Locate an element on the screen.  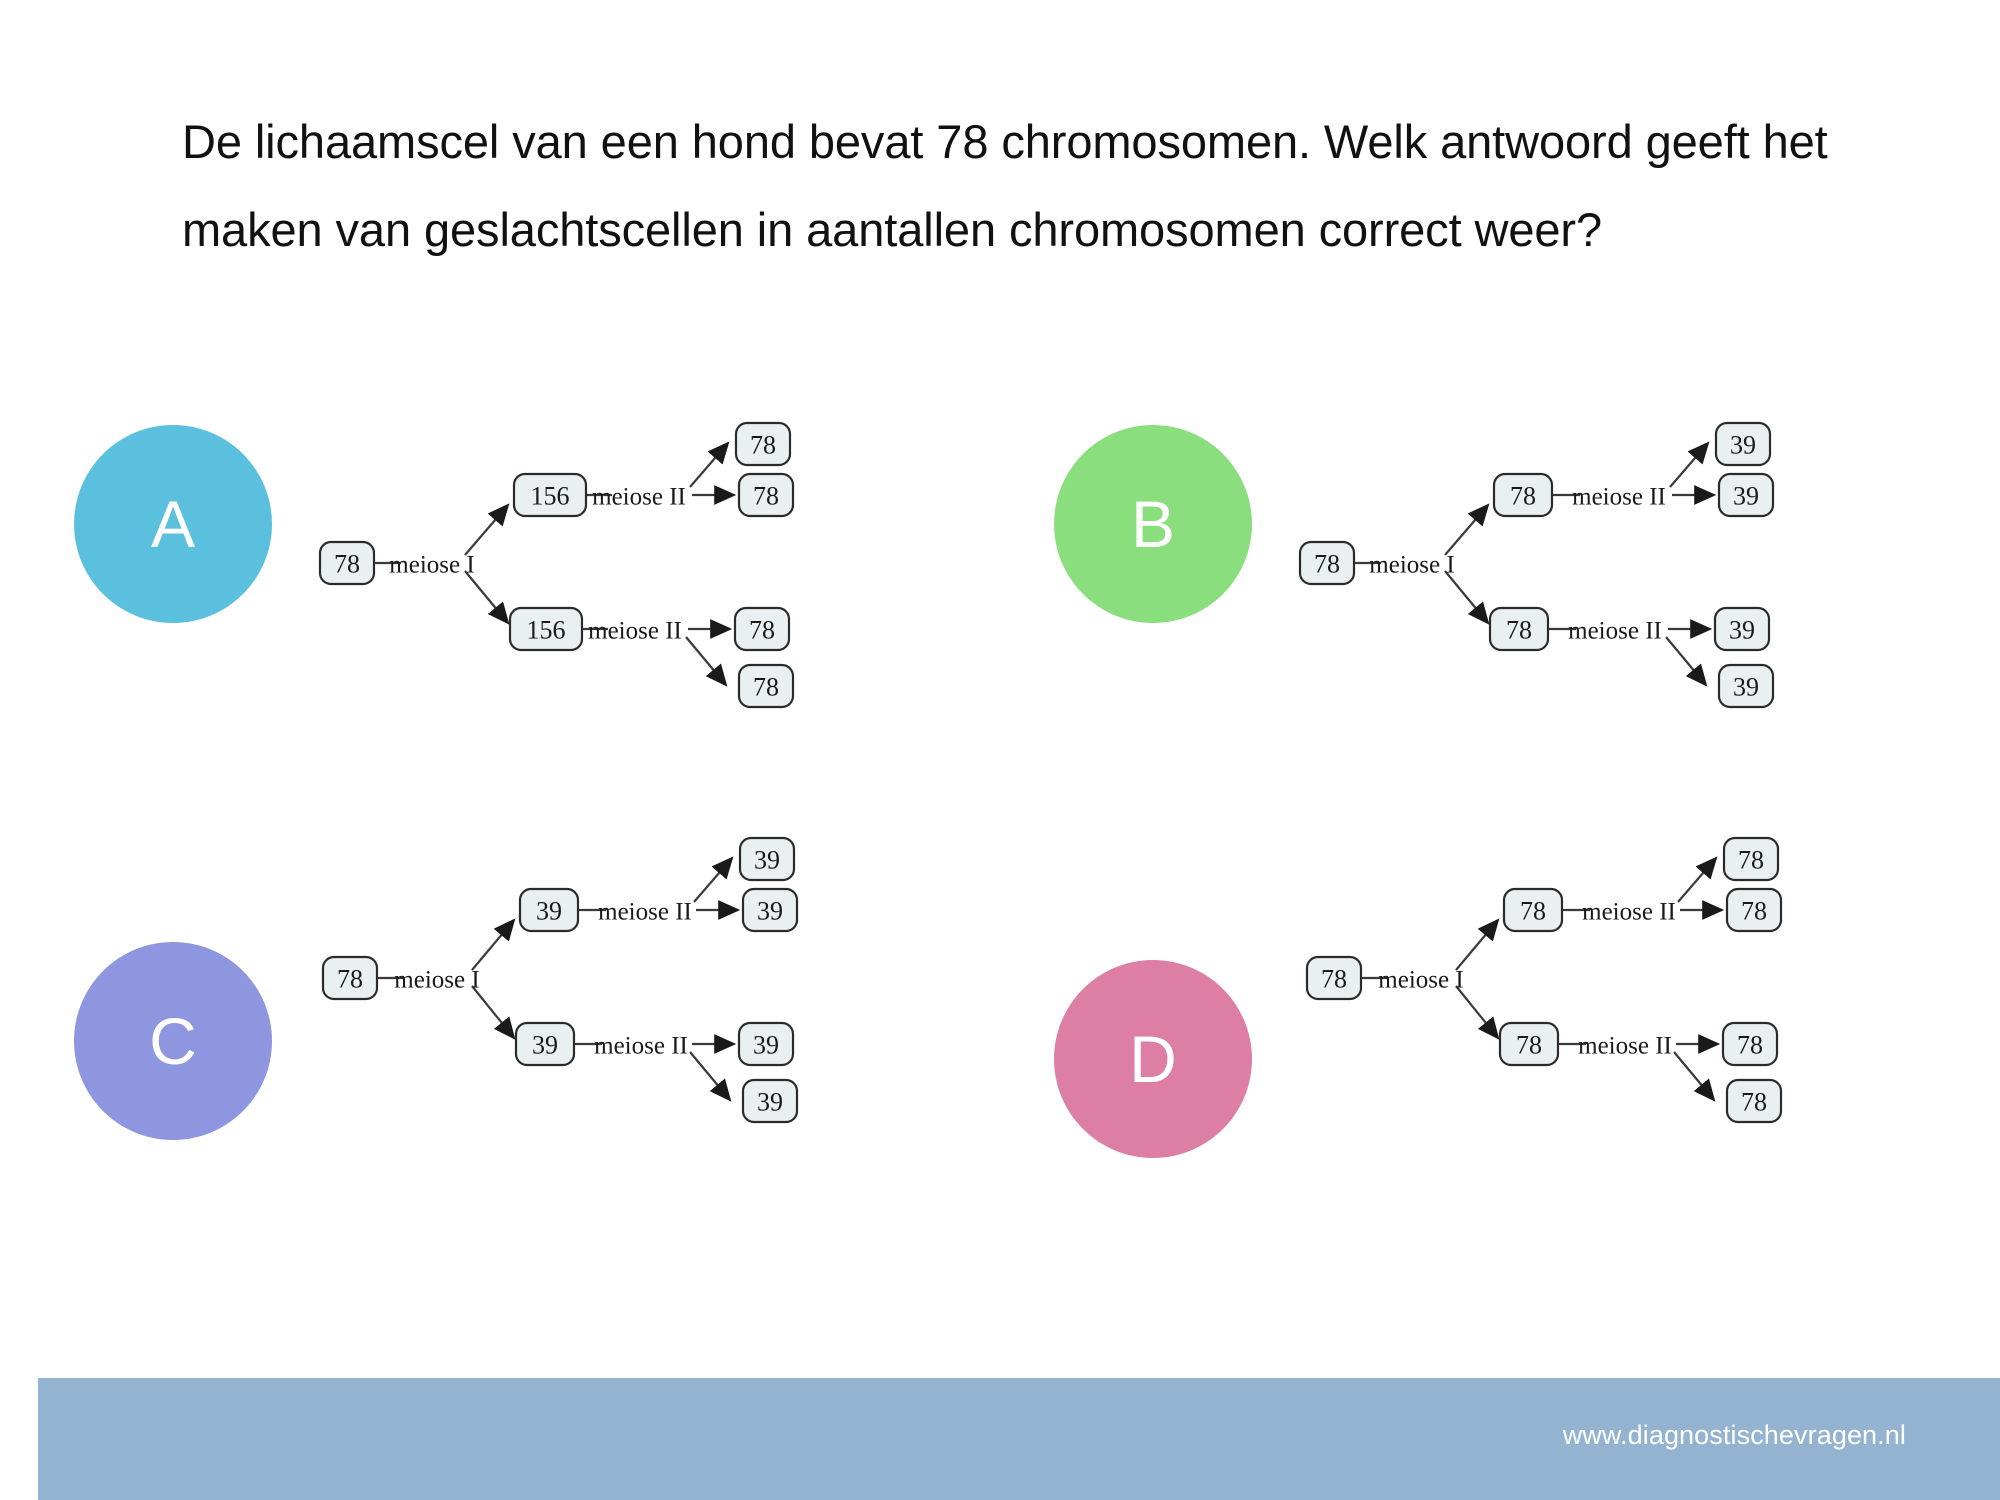
footer-bar: www.diagnostischevragen.nl is located at coordinates (1019, 1439).